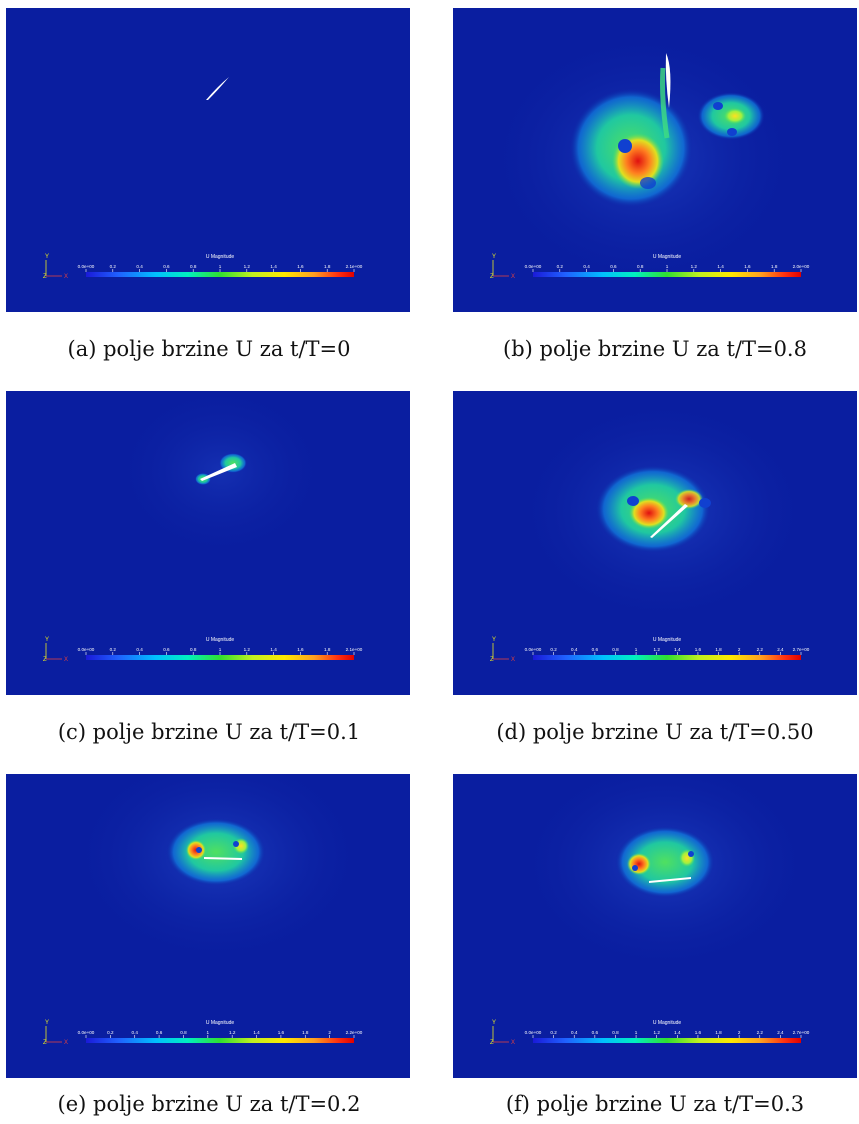 This screenshot has width=859, height=1124. What do you see at coordinates (801, 266) in the screenshot?
I see `colorbar-tick-label: 2.0e+00` at bounding box center [801, 266].